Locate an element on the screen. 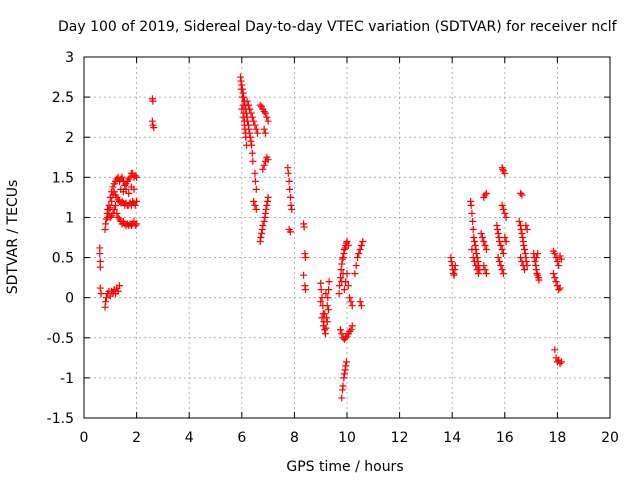 The width and height of the screenshot is (640, 480). x-tick-label: 6 is located at coordinates (241, 438).